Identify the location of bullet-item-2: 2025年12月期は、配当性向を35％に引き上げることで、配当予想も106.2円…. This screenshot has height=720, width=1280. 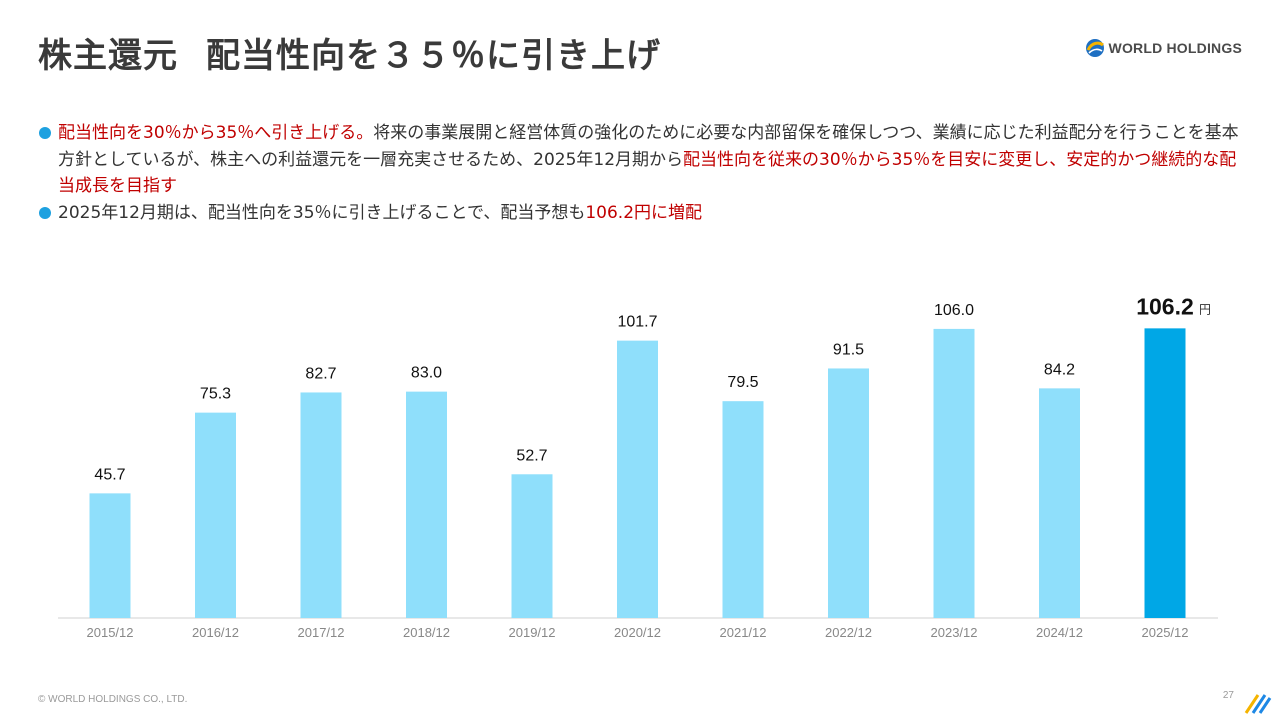
(643, 213).